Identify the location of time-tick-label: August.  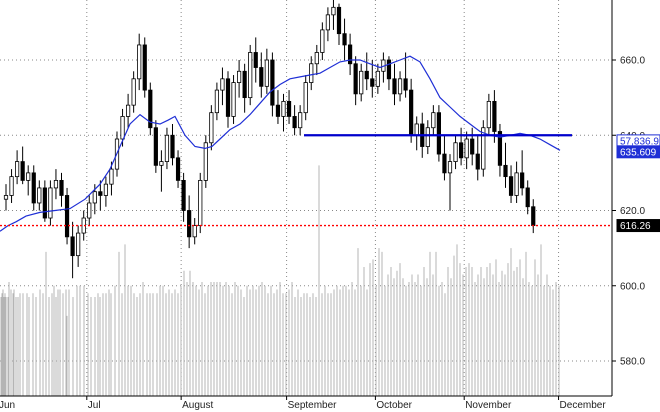
(197, 405).